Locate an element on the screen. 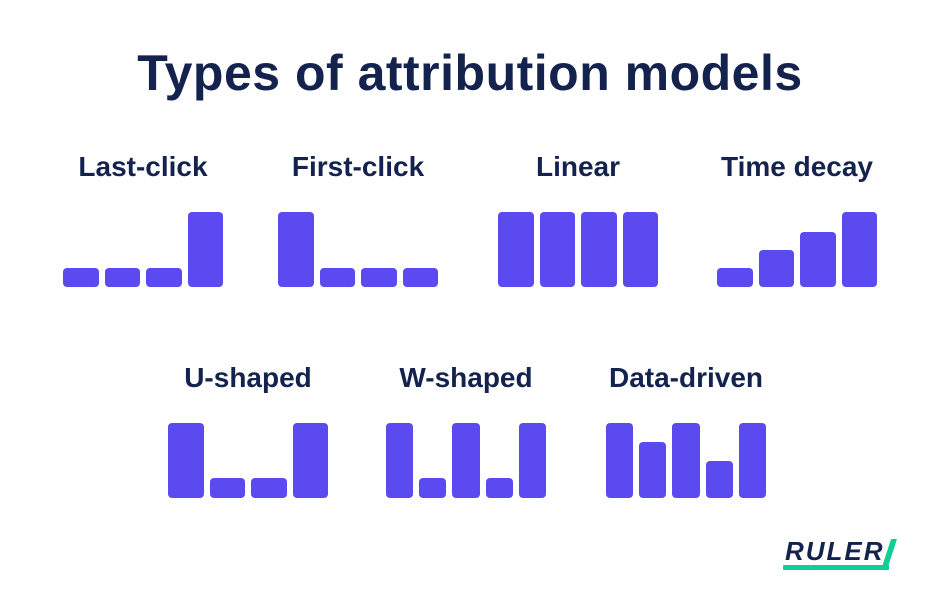 This screenshot has height=600, width=940. chart-data-driven: Data-driven is located at coordinates (686, 428).